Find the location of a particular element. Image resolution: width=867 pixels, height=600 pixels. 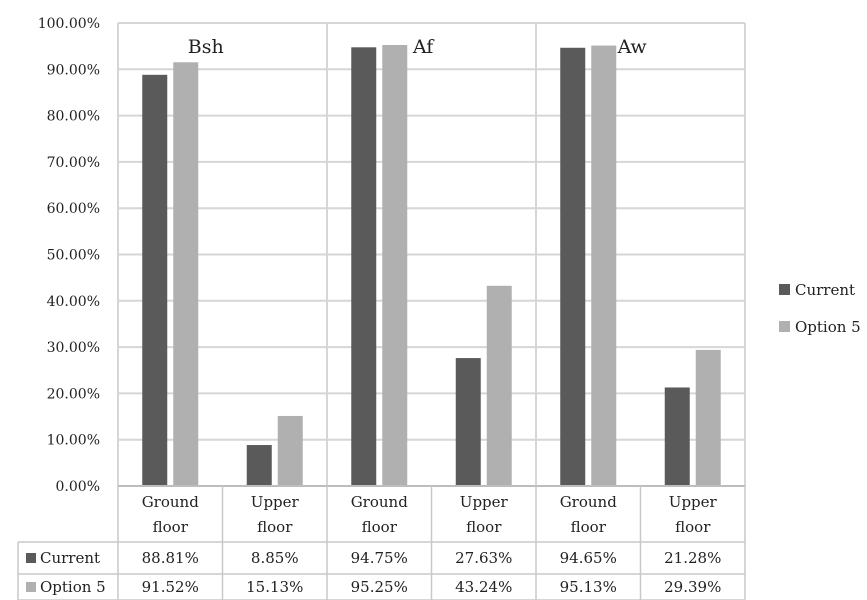

y-tick-label: 10.00% is located at coordinates (73, 441).